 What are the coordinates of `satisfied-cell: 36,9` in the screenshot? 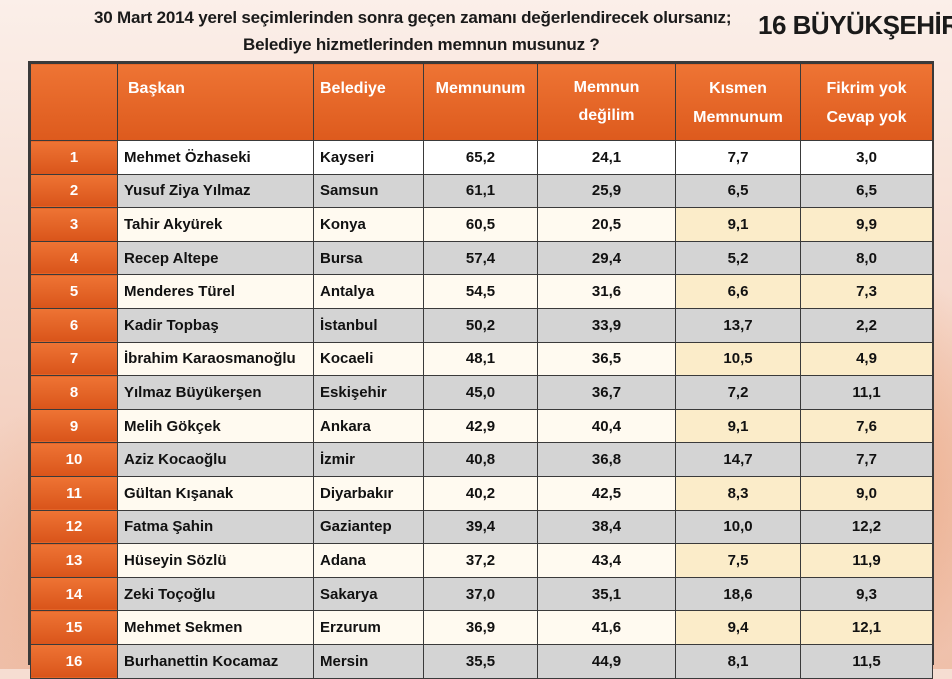 It's located at (480, 627).